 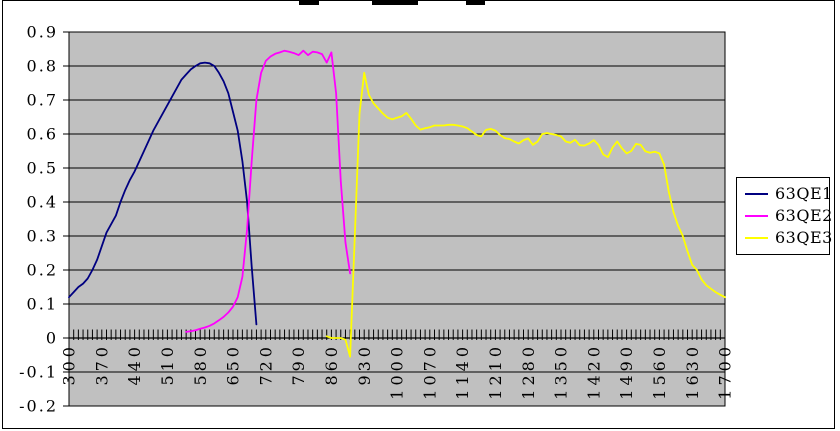 What do you see at coordinates (495, 371) in the screenshot?
I see `x-axis-label: 1210` at bounding box center [495, 371].